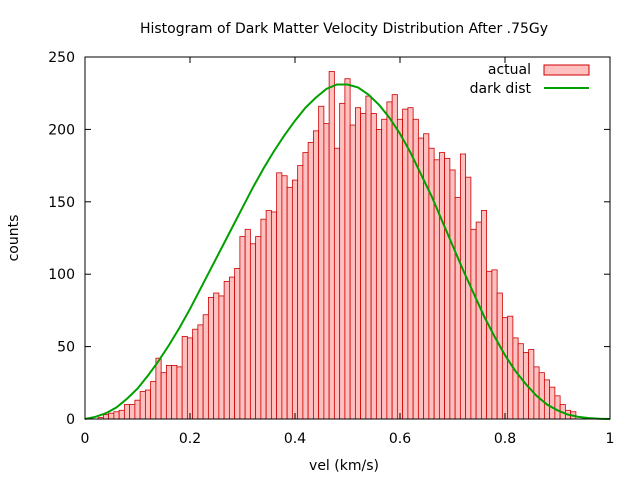  What do you see at coordinates (66, 348) in the screenshot?
I see `y-tick-label: 50` at bounding box center [66, 348].